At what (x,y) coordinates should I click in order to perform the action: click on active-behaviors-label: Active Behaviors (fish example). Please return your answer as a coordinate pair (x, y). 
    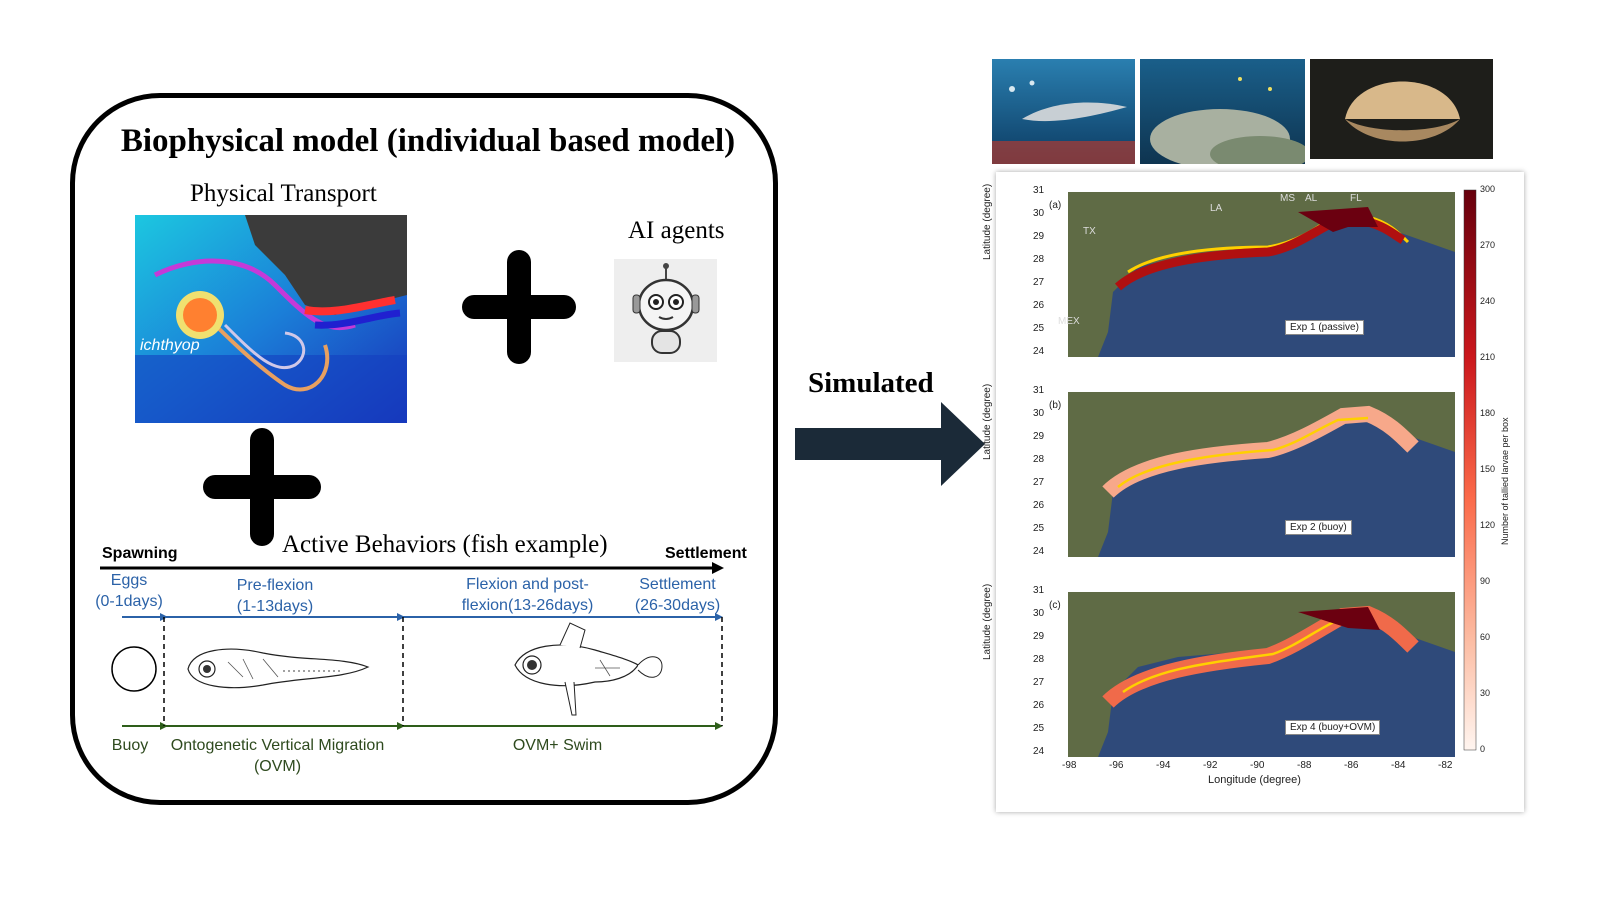
    Looking at the image, I should click on (445, 544).